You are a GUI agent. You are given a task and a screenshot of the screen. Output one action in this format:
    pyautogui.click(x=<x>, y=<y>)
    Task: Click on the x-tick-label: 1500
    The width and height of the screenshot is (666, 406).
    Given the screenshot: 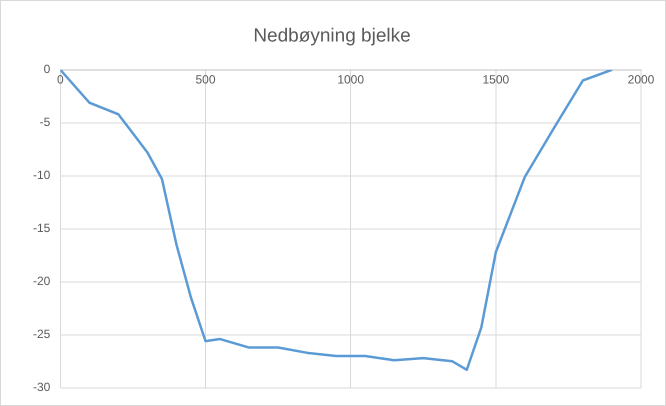 What is the action you would take?
    pyautogui.click(x=496, y=79)
    